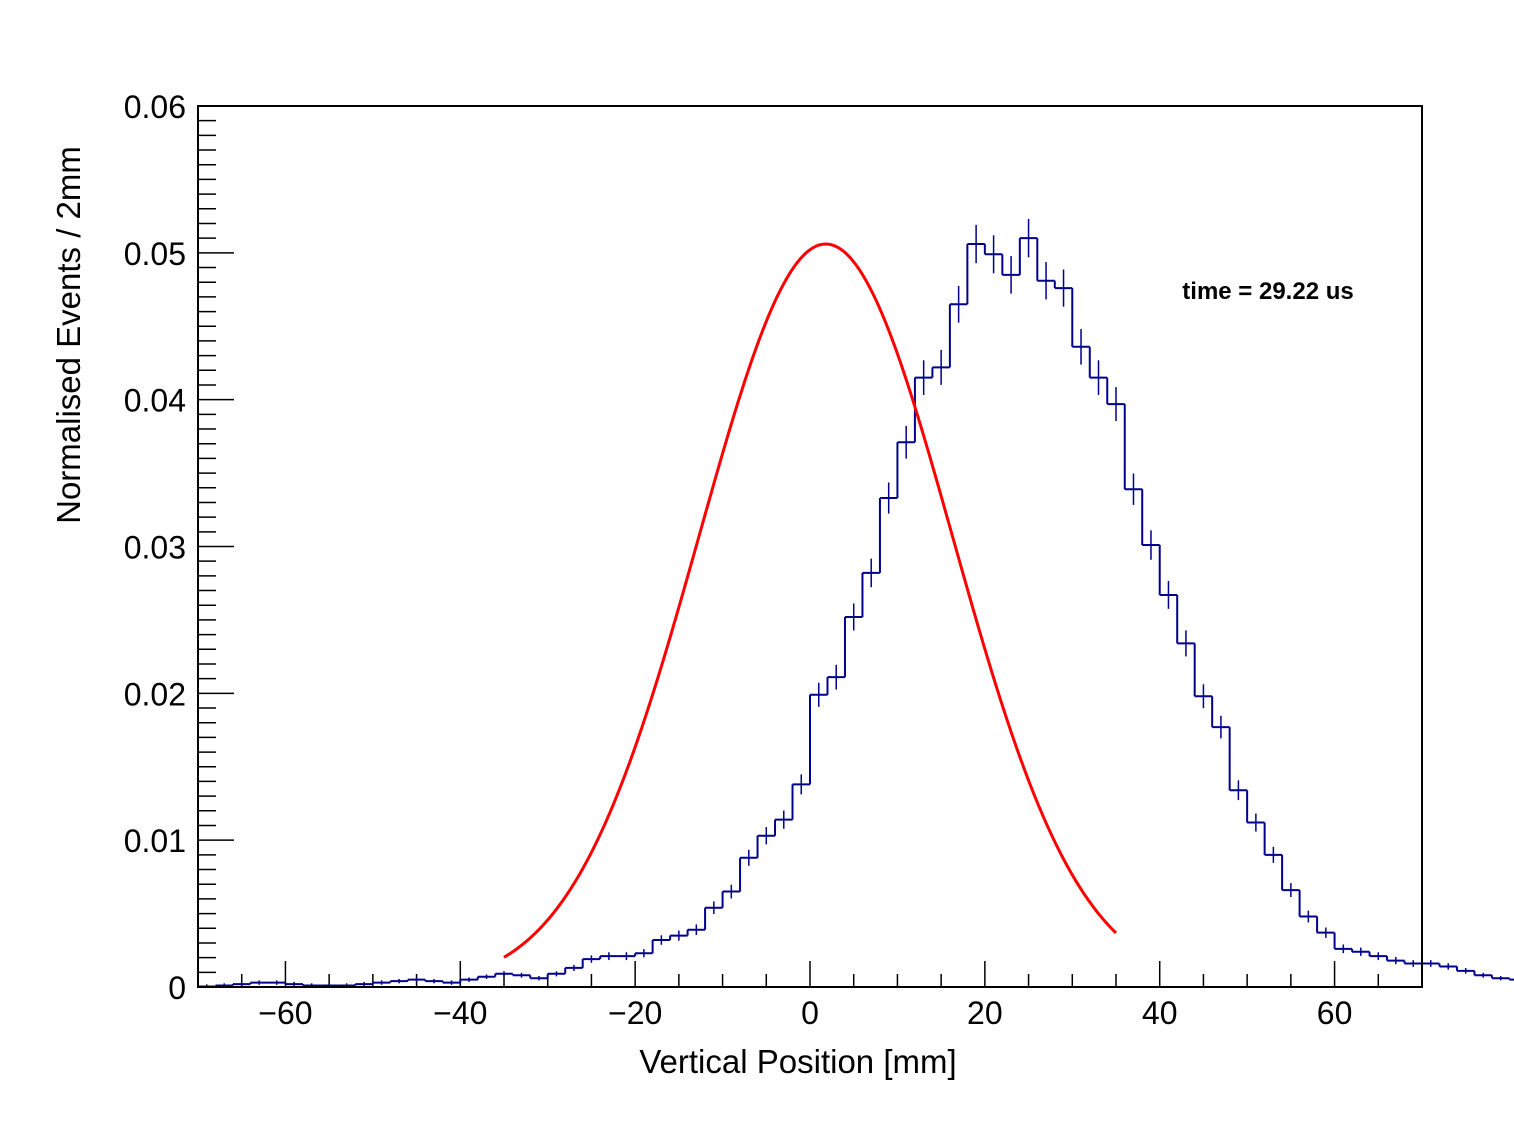  Describe the element at coordinates (810, 1013) in the screenshot. I see `x-tick-label: 0` at that location.